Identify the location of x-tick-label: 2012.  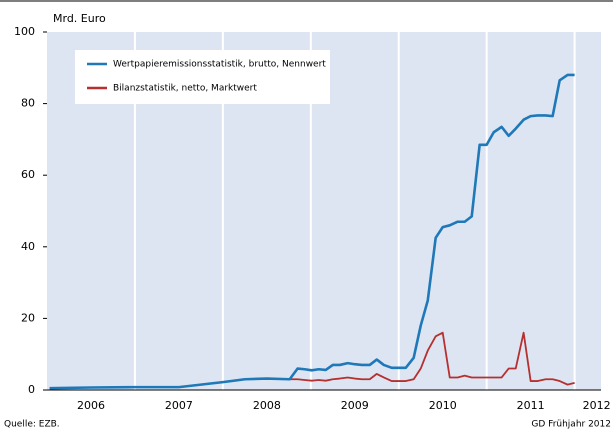
(597, 405).